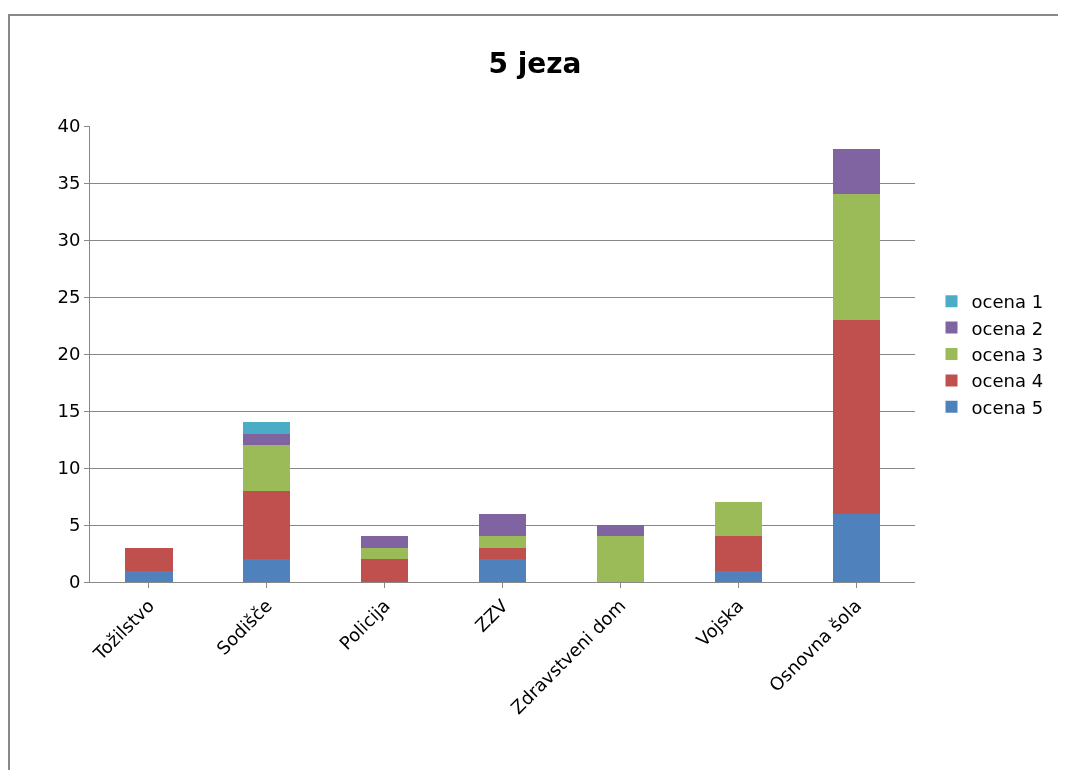 The width and height of the screenshot is (1067, 772). What do you see at coordinates (1007, 407) in the screenshot?
I see `legend-label: ocena 5` at bounding box center [1007, 407].